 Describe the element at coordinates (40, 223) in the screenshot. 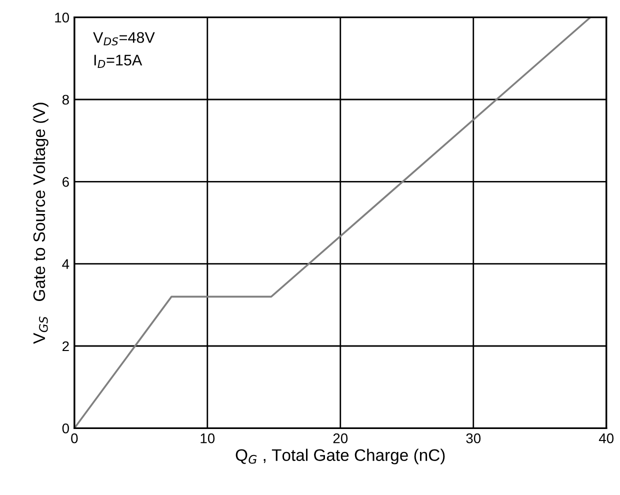

I see `text: V$_{GS}$ Gate to Source Voltage (V)` at that location.